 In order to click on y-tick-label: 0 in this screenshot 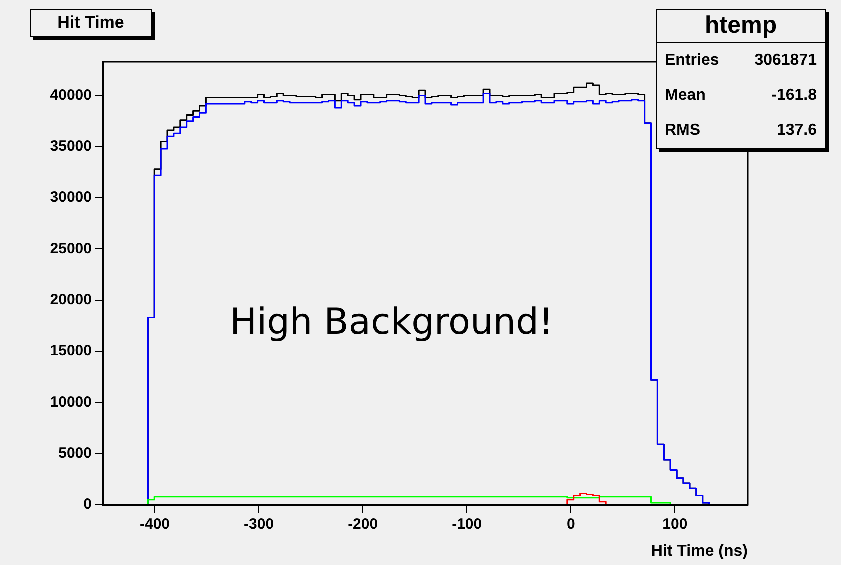, I will do `click(88, 505)`.